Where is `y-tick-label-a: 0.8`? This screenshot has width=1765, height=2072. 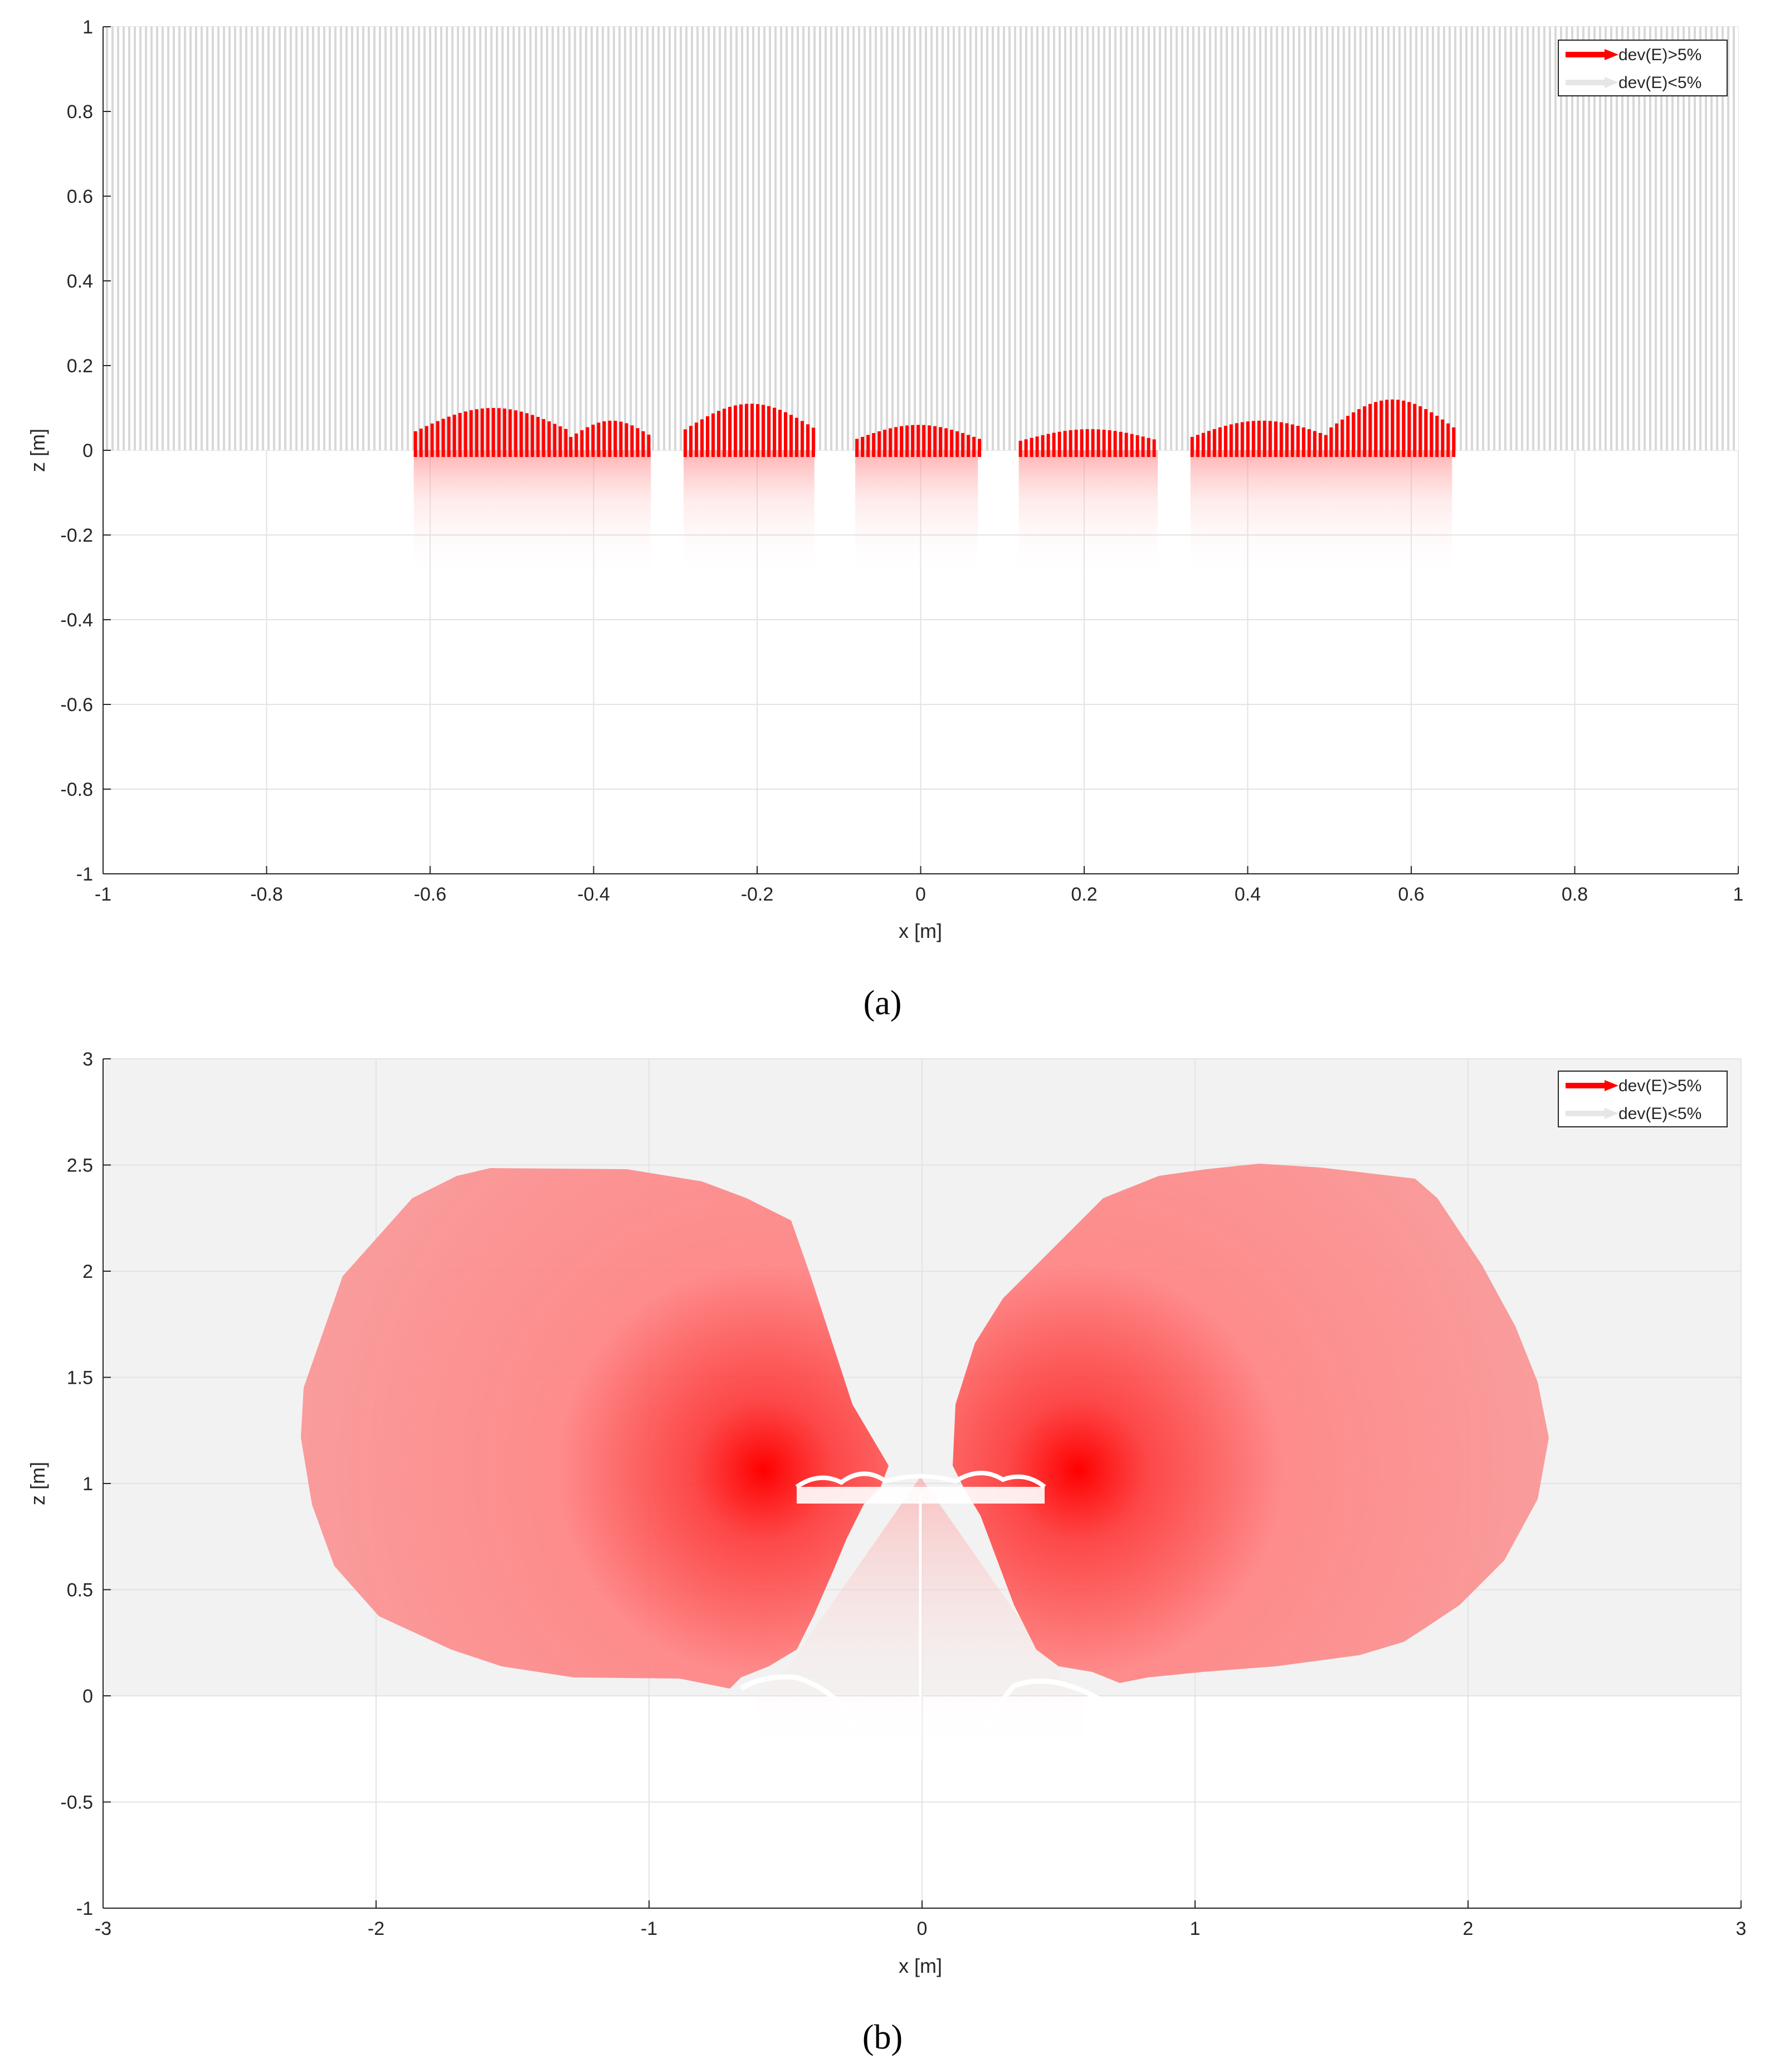
y-tick-label-a: 0.8 is located at coordinates (80, 112).